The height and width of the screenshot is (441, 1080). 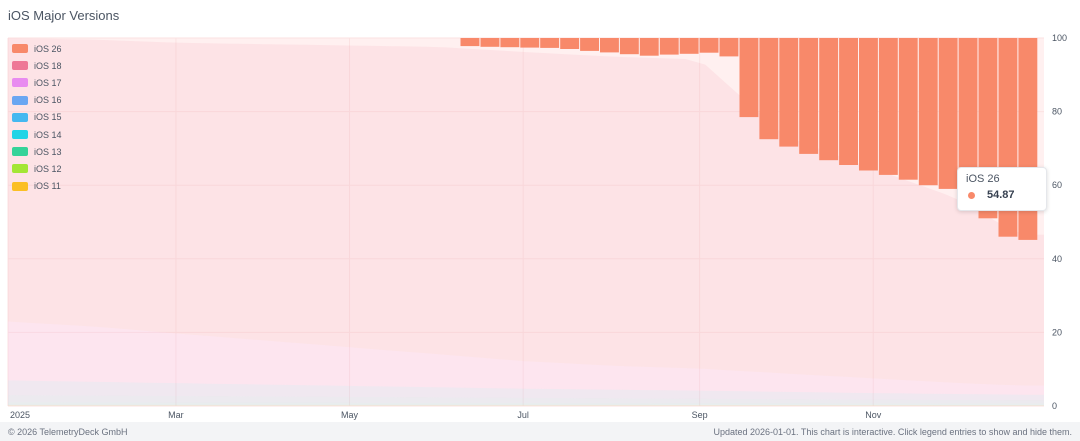 I want to click on chart-title: iOS Major Versions, so click(x=64, y=15).